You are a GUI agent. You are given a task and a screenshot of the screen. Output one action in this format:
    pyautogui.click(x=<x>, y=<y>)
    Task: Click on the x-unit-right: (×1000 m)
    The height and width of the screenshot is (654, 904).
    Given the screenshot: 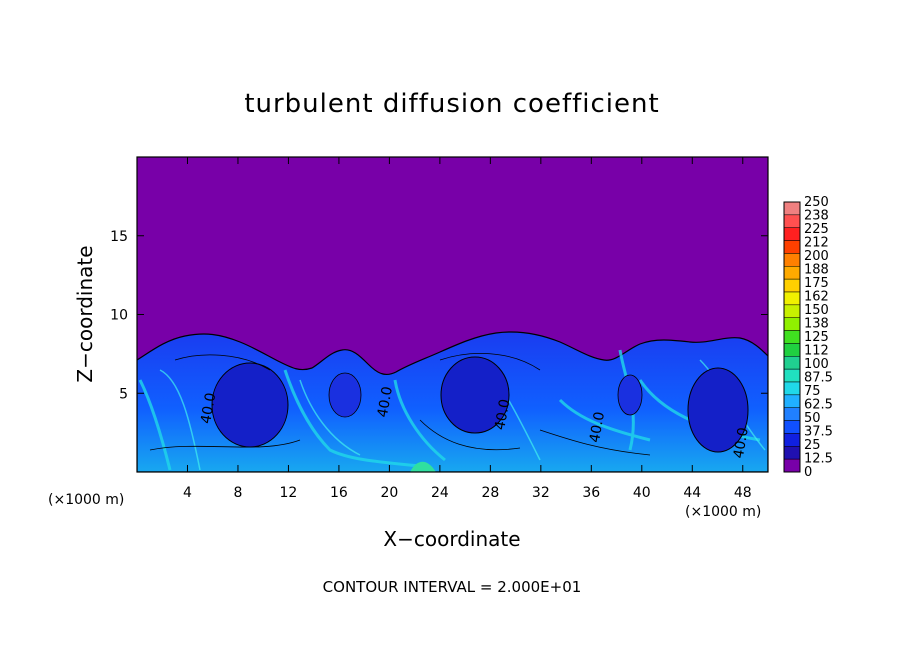 What is the action you would take?
    pyautogui.click(x=723, y=512)
    